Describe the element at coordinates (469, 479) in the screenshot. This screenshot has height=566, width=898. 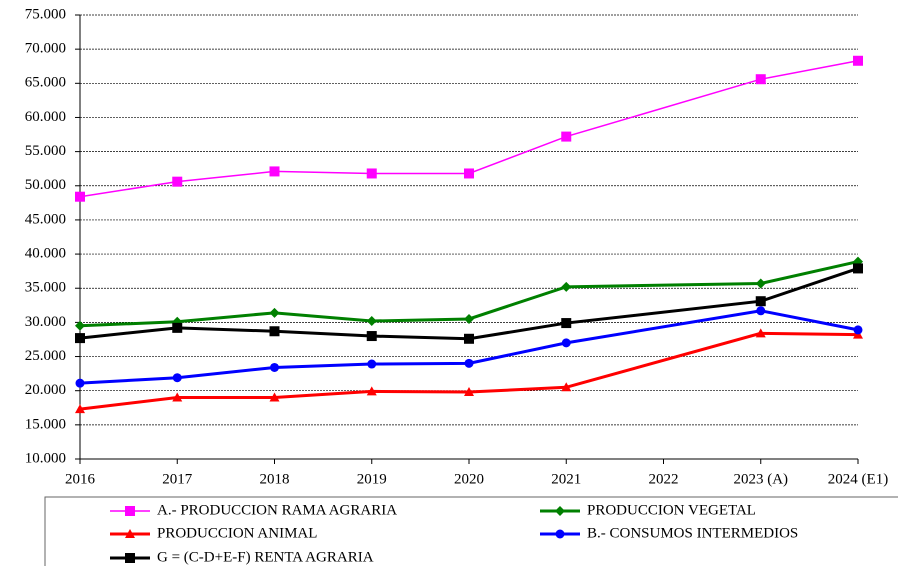
I see `x-tick-label: 2020` at that location.